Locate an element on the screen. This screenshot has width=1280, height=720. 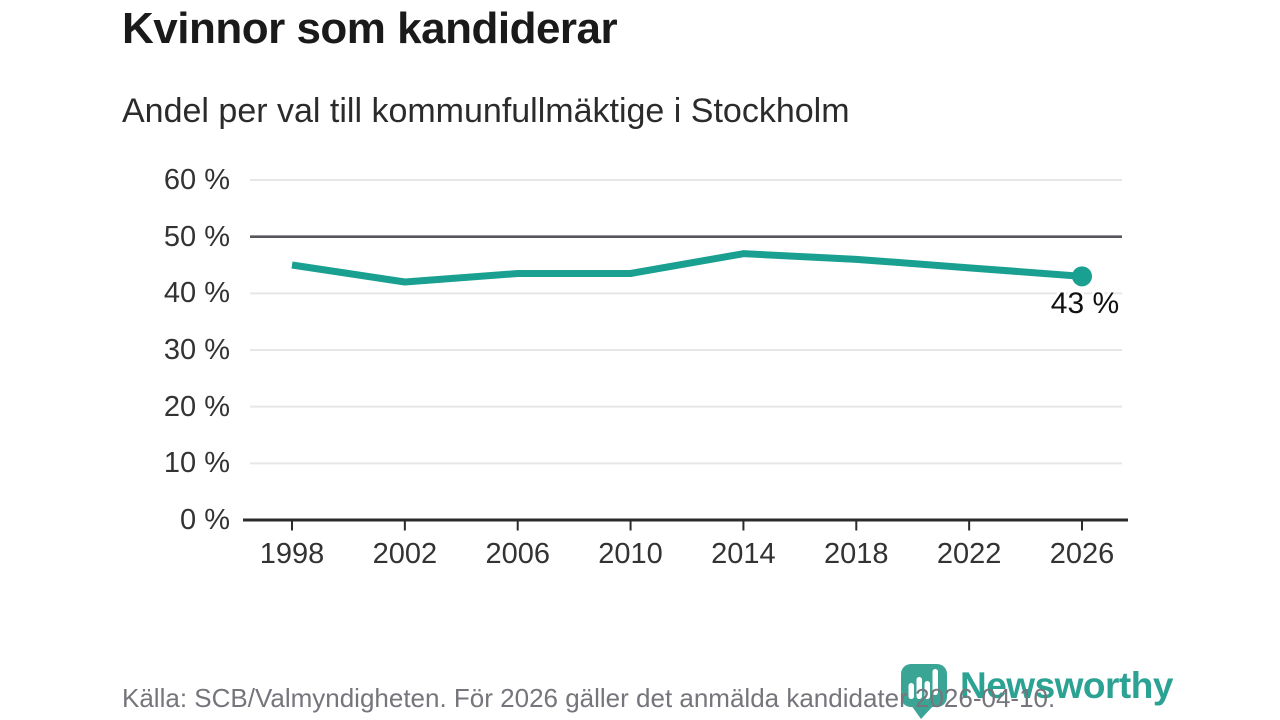
y-tick-label: 20 % is located at coordinates (196, 406).